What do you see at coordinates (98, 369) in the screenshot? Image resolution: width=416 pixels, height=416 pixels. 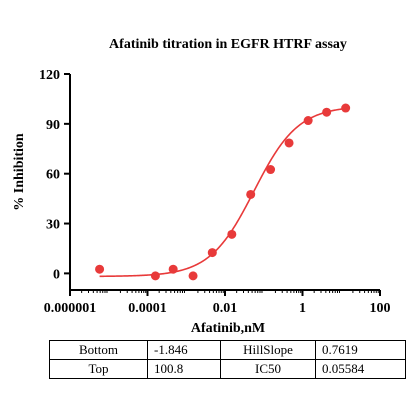 I see `param-name-top: Top` at bounding box center [98, 369].